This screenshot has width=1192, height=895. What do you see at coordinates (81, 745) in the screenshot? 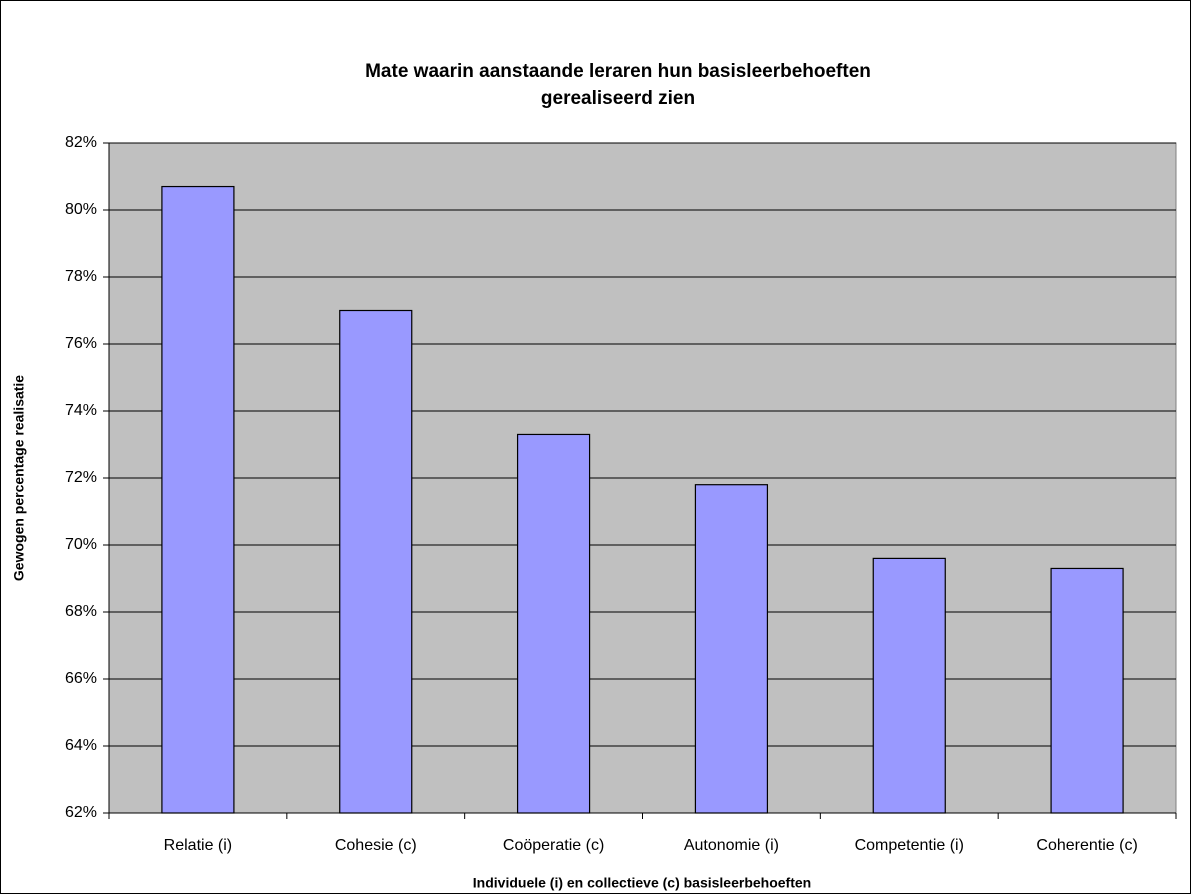
I see `y-tick-label: 64%` at bounding box center [81, 745].